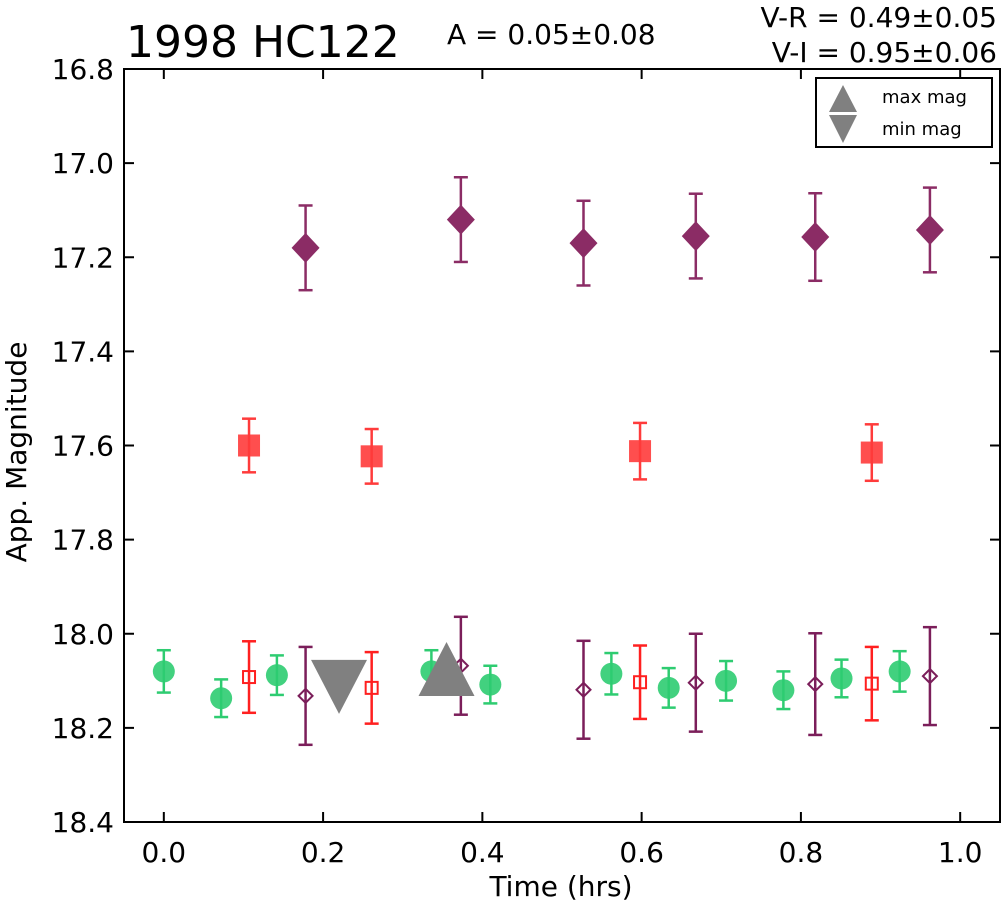 This screenshot has height=904, width=1001. I want to click on x-tick-label: 0.2, so click(323, 852).